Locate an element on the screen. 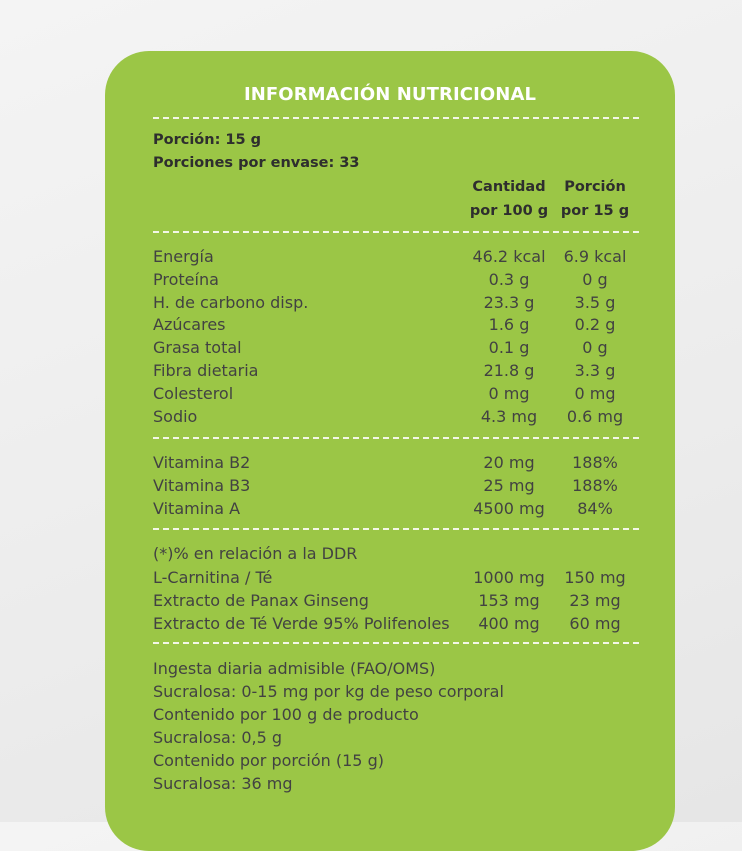 This screenshot has width=742, height=851. vitamin-row-name: Vitamina A is located at coordinates (197, 508).